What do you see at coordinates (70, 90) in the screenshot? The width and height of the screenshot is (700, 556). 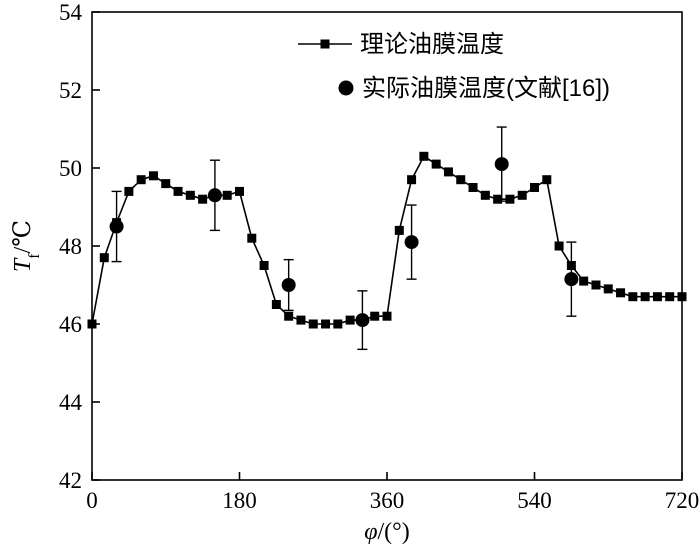 I see `y-axis-tick-label: 52` at bounding box center [70, 90].